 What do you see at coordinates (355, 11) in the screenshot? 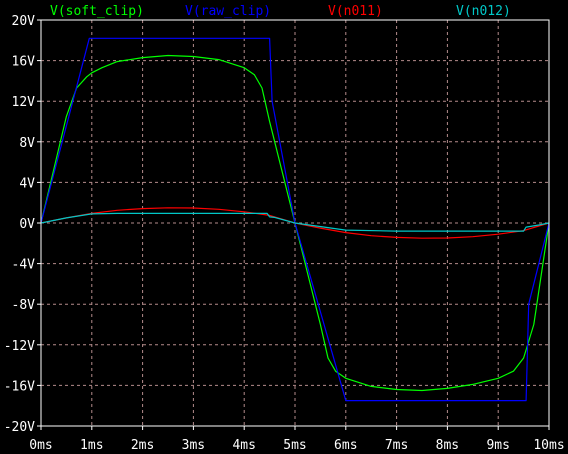
I see `legend-entry: V(n011)` at bounding box center [355, 11].